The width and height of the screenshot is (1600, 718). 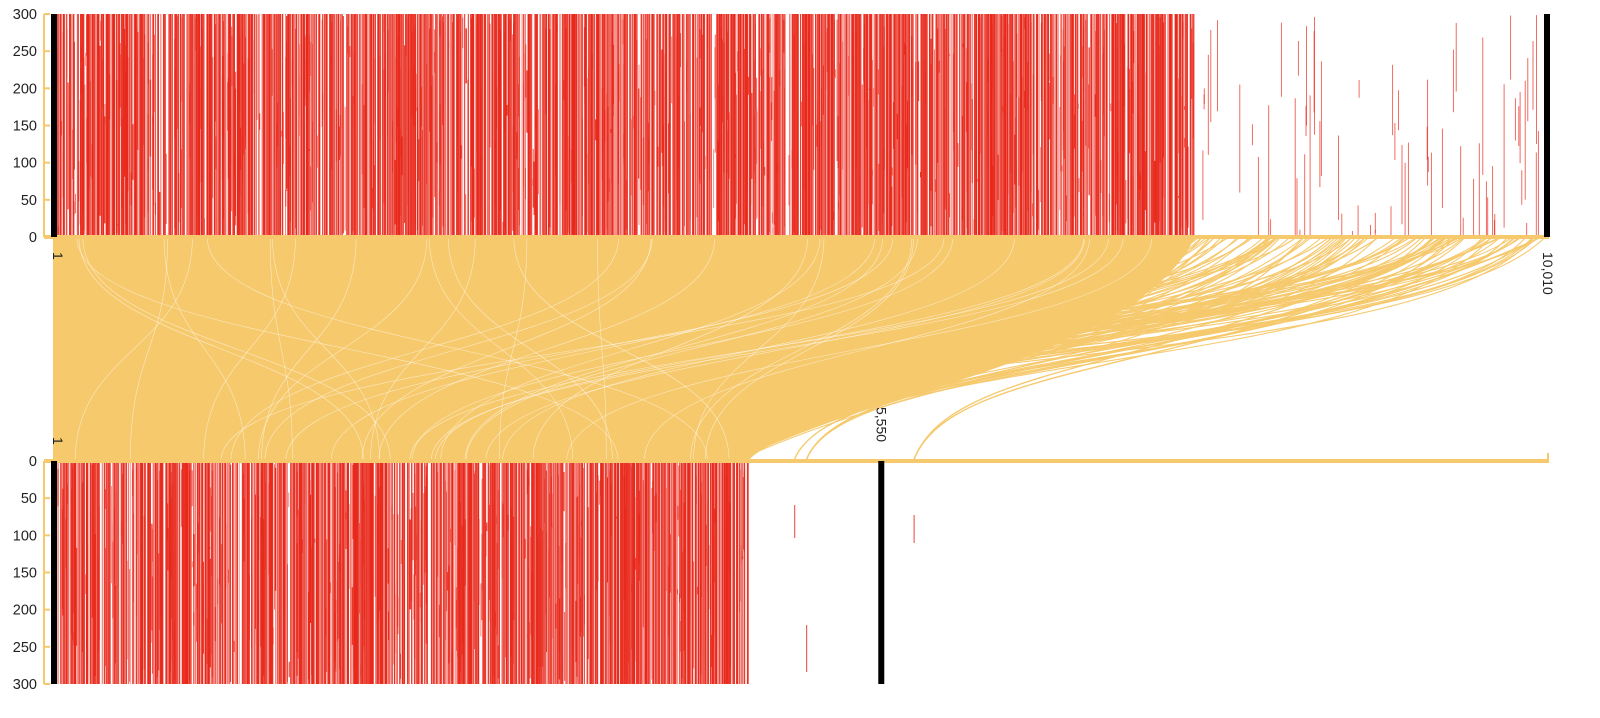 I want to click on bottom_track-axis-tick-label: 150, so click(x=25, y=574).